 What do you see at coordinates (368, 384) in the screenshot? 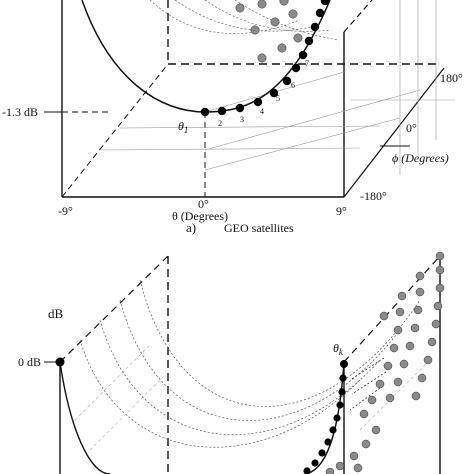
I see `bottom-arrows` at bounding box center [368, 384].